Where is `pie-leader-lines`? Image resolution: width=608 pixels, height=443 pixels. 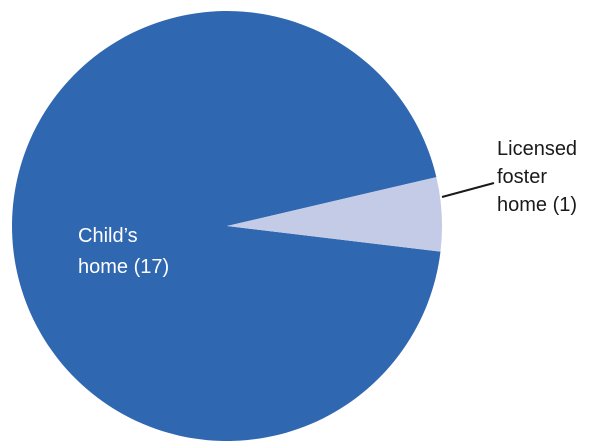
pie-leader-lines is located at coordinates (468, 190).